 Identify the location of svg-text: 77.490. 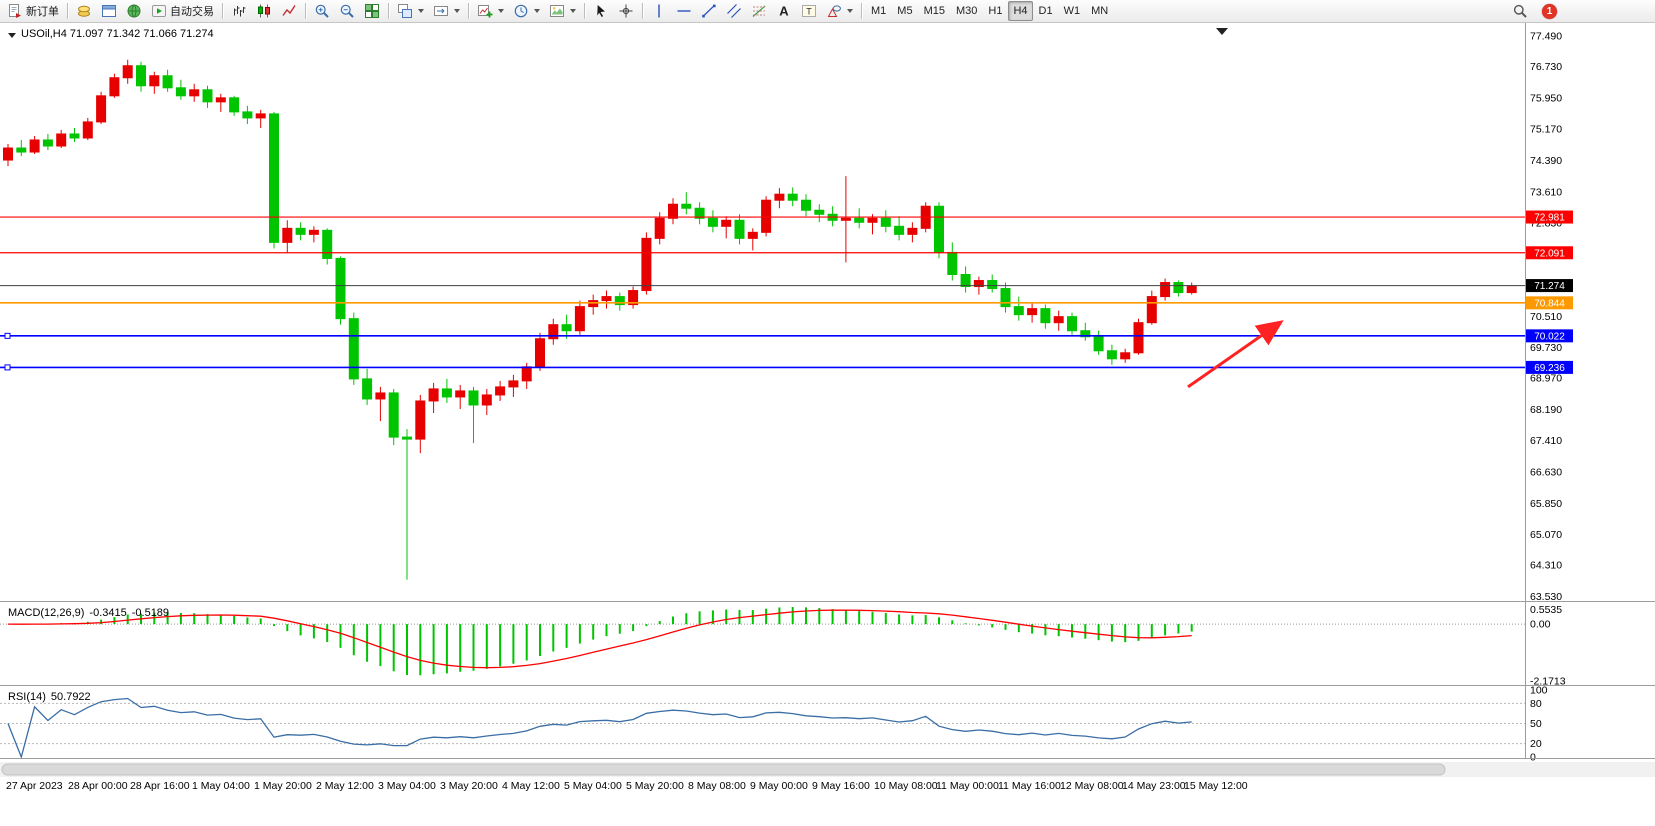
(1546, 37).